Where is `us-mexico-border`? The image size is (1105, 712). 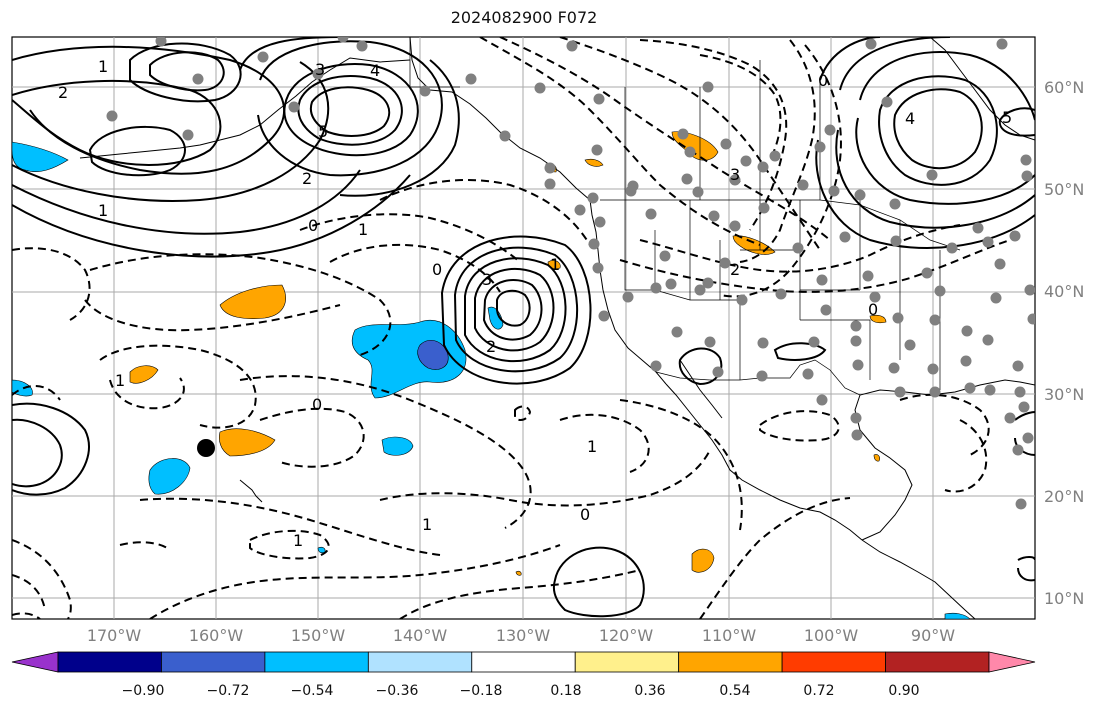
us-mexico-border is located at coordinates (758, 377).